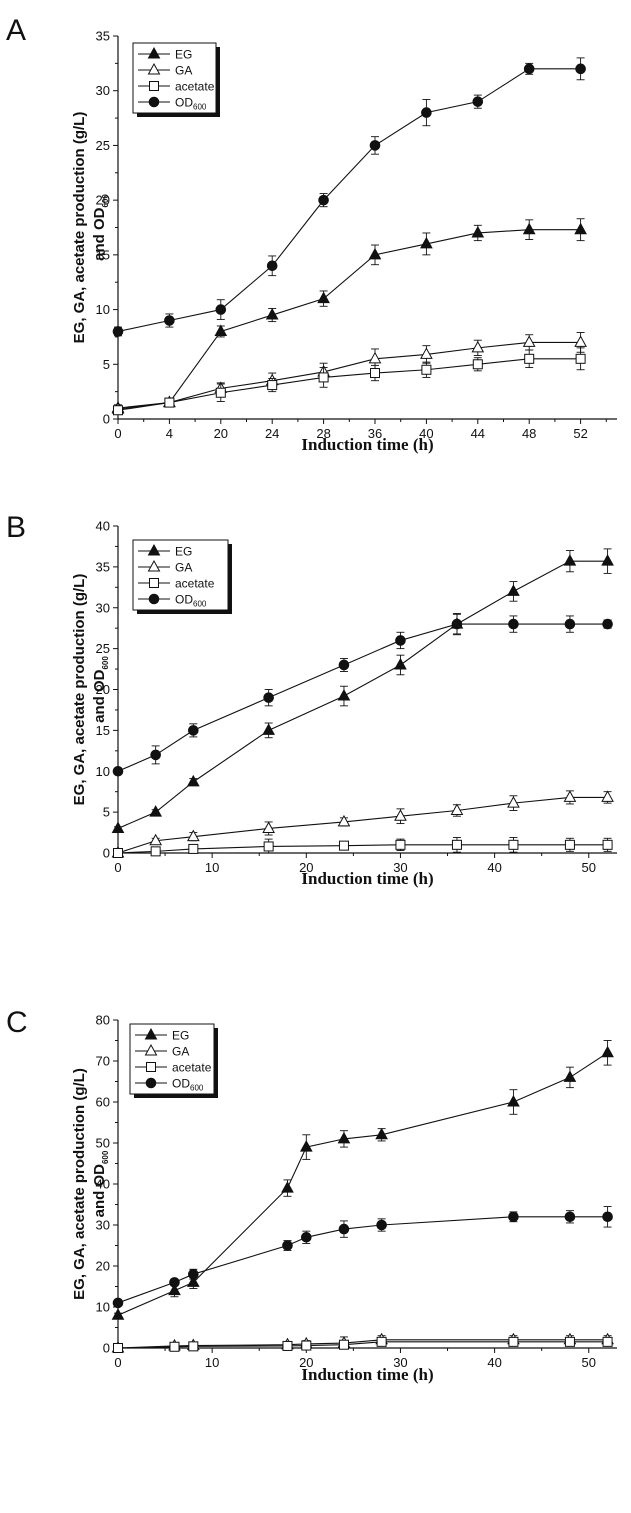 This screenshot has height=1513, width=631. Describe the element at coordinates (16, 527) in the screenshot. I see `panel-letter: B` at that location.